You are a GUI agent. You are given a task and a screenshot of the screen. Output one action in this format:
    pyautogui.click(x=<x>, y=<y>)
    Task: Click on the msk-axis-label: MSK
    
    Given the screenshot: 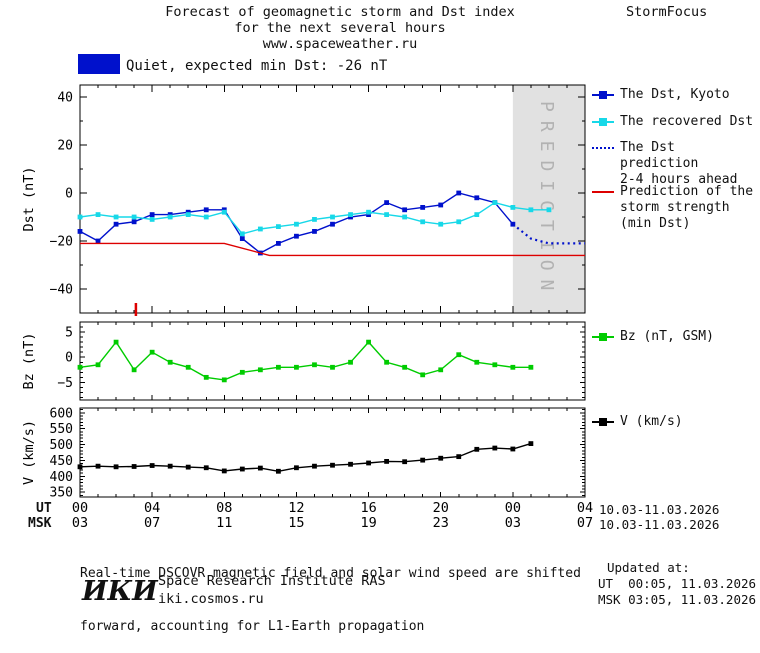 What is the action you would take?
    pyautogui.click(x=40, y=523)
    